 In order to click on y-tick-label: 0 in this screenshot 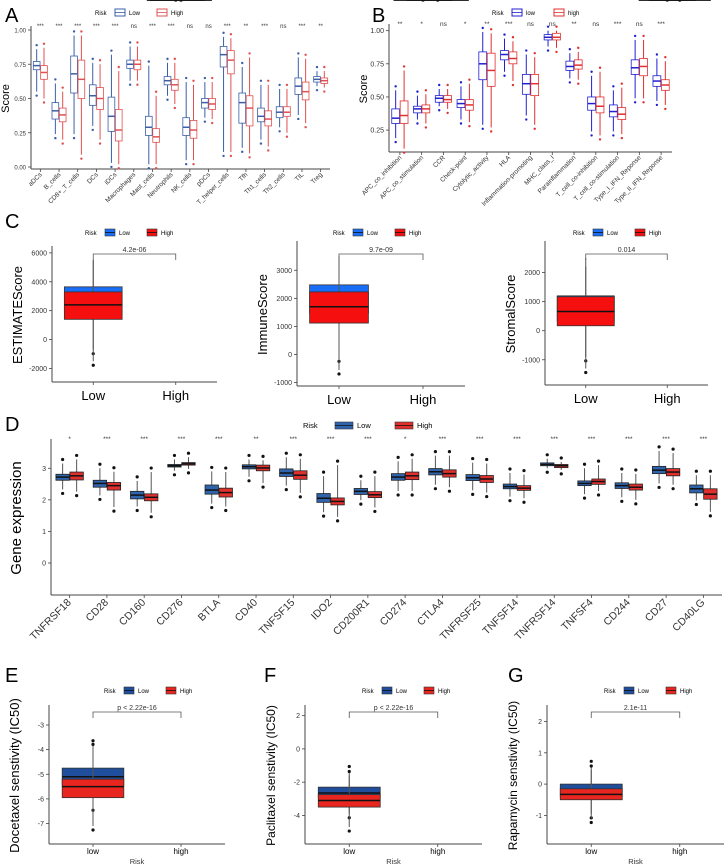, I will do `click(45, 340)`.